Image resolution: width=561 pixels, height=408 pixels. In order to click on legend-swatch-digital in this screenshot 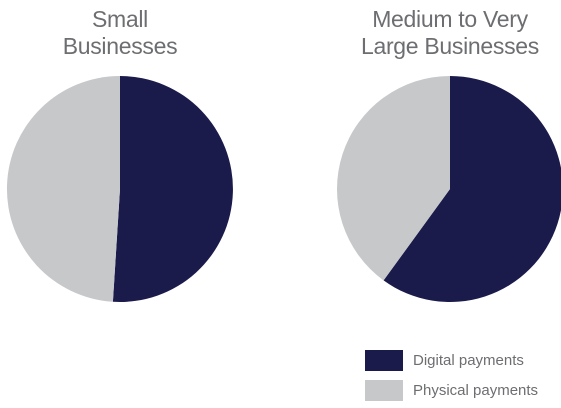, I will do `click(384, 360)`.